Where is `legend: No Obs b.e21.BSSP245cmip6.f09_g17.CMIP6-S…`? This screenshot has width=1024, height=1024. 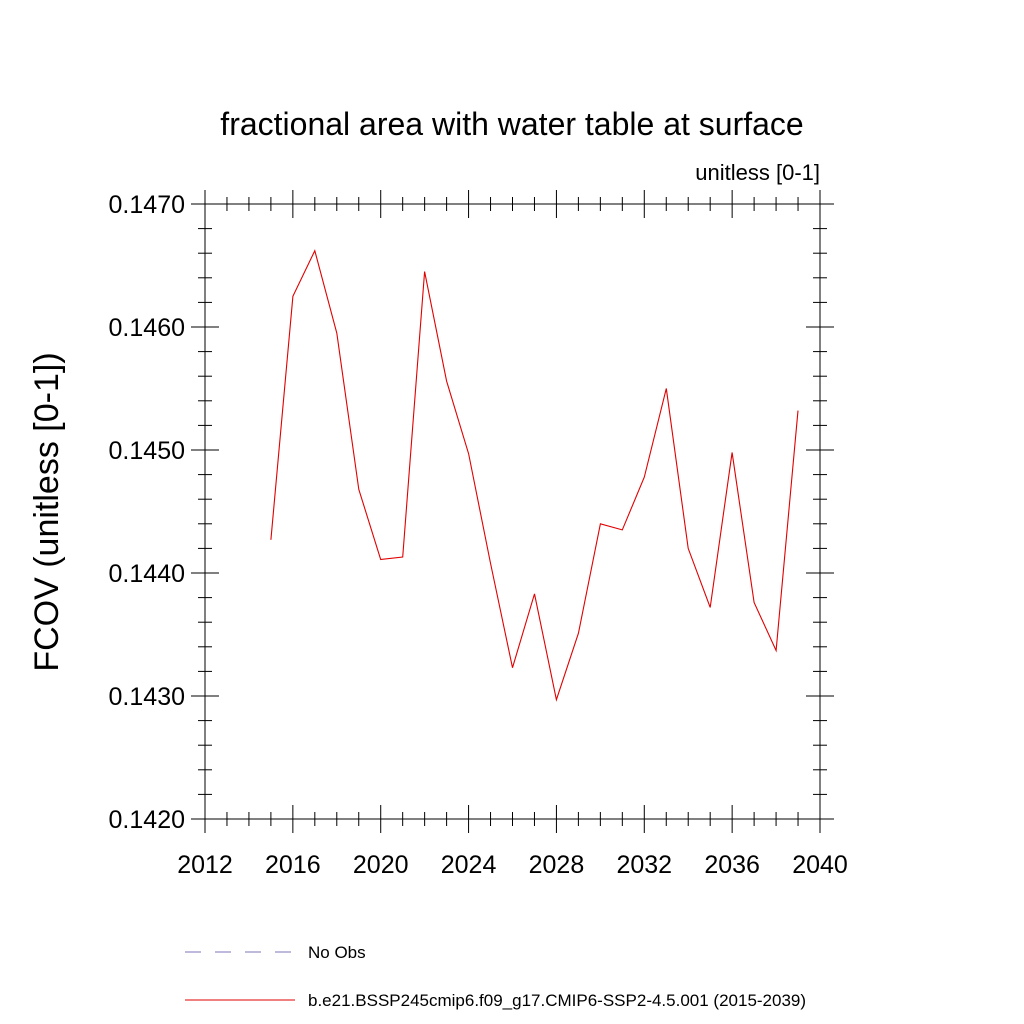
legend: No Obs b.e21.BSSP245cmip6.f09_g17.CMIP6-S… is located at coordinates (495, 976).